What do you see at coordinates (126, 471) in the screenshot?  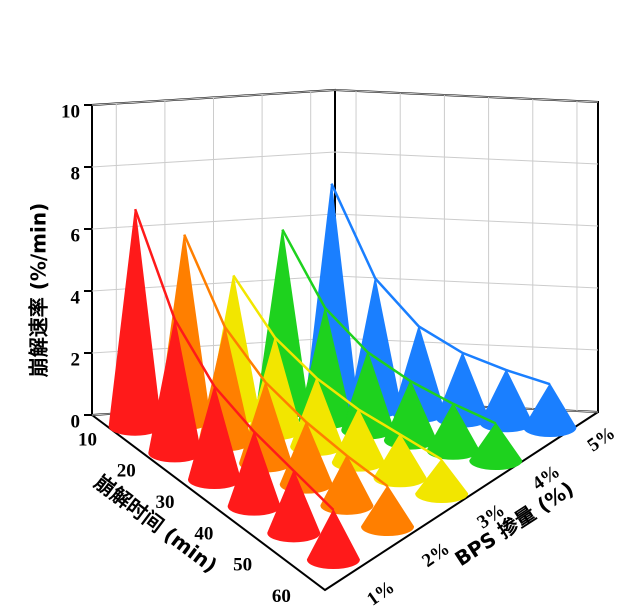 I see `x-tick-label: 20` at bounding box center [126, 471].